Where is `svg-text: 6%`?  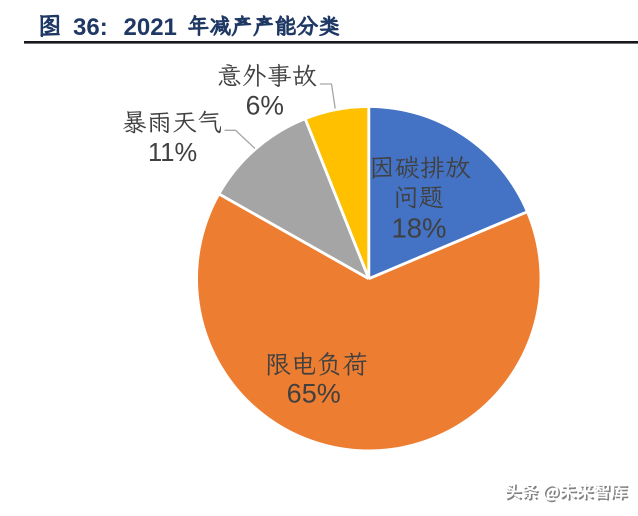 svg-text: 6% is located at coordinates (265, 106).